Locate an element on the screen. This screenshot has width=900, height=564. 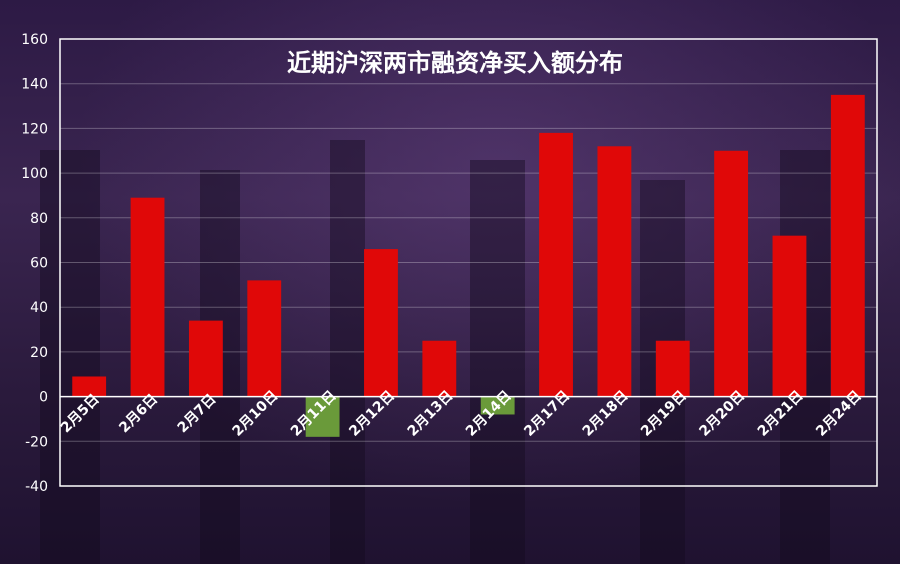
y-tick-label: 120 is located at coordinates (34, 129).